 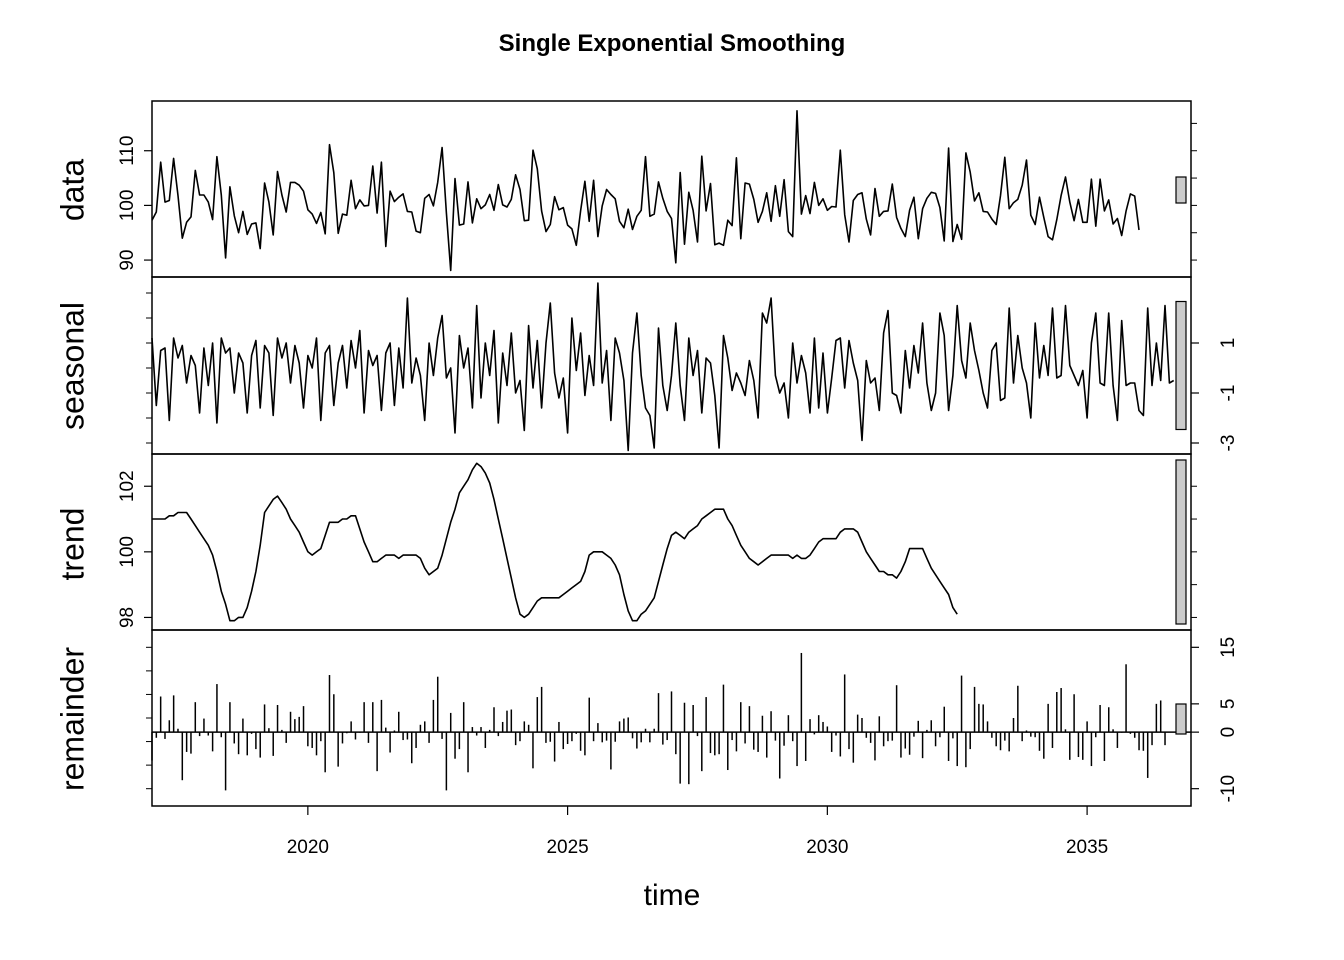 I want to click on panel-label-trend: trend, so click(x=72, y=544).